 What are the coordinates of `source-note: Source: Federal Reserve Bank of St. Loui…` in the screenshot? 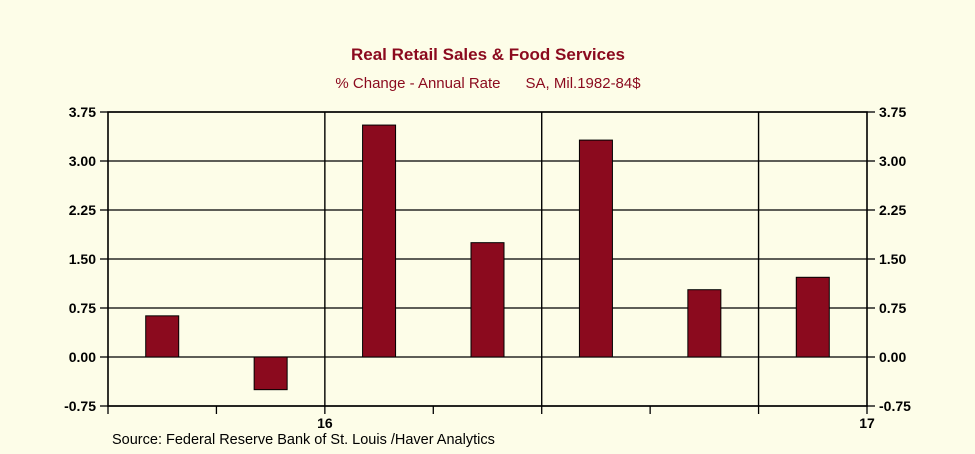 It's located at (303, 440).